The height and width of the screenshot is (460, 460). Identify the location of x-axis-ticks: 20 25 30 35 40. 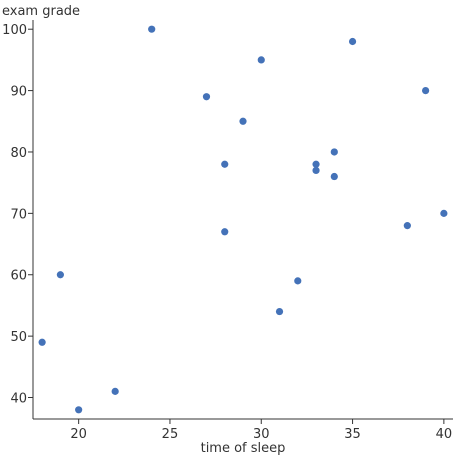
(261, 430).